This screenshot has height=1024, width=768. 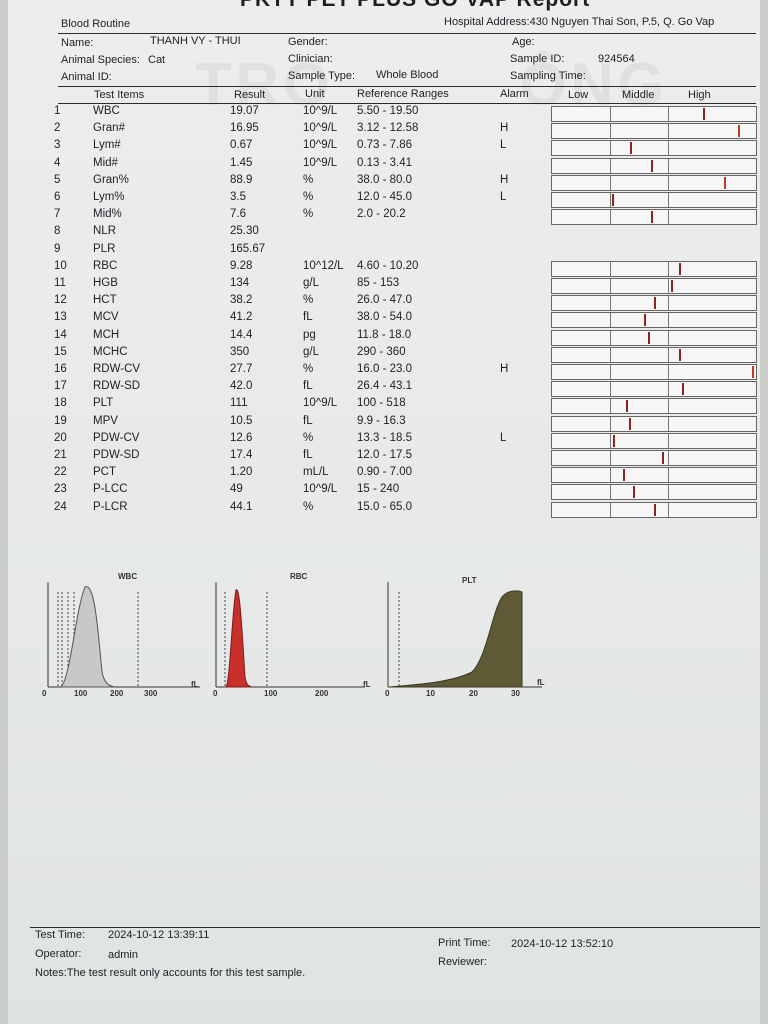 I want to click on result-value: 3.5, so click(x=238, y=197).